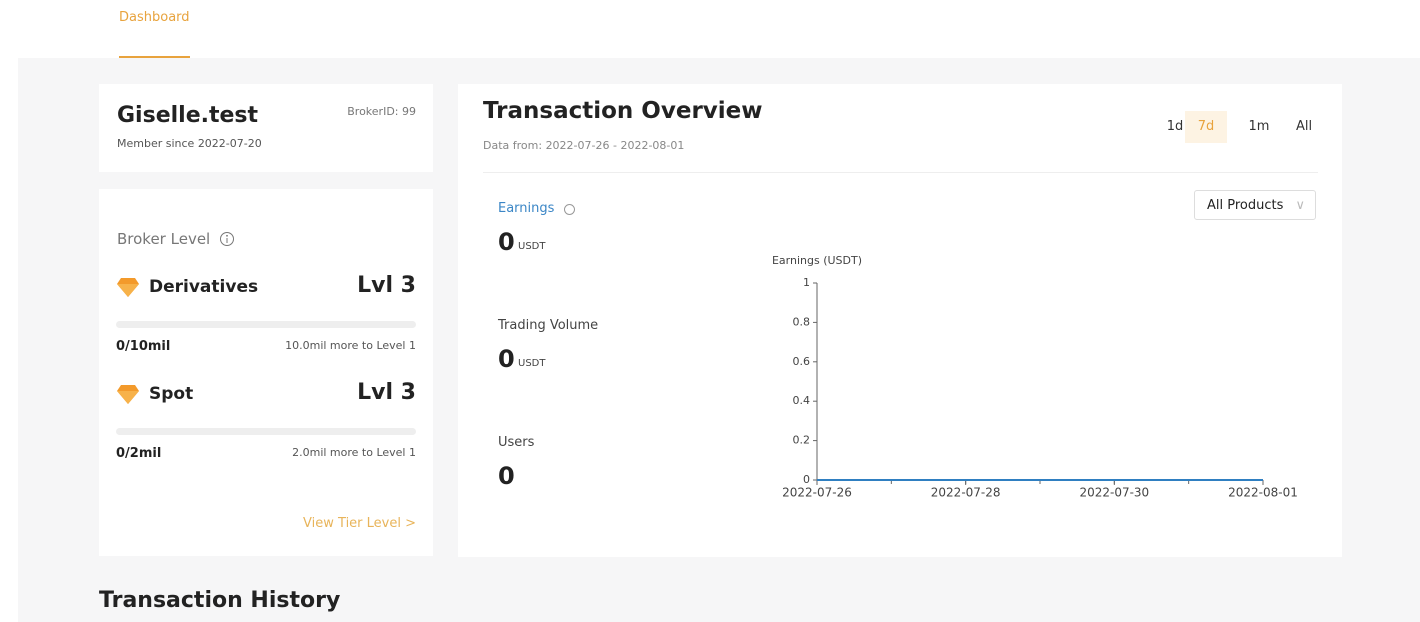 This screenshot has width=1420, height=622. I want to click on overview-title: Transaction Overview, so click(623, 111).